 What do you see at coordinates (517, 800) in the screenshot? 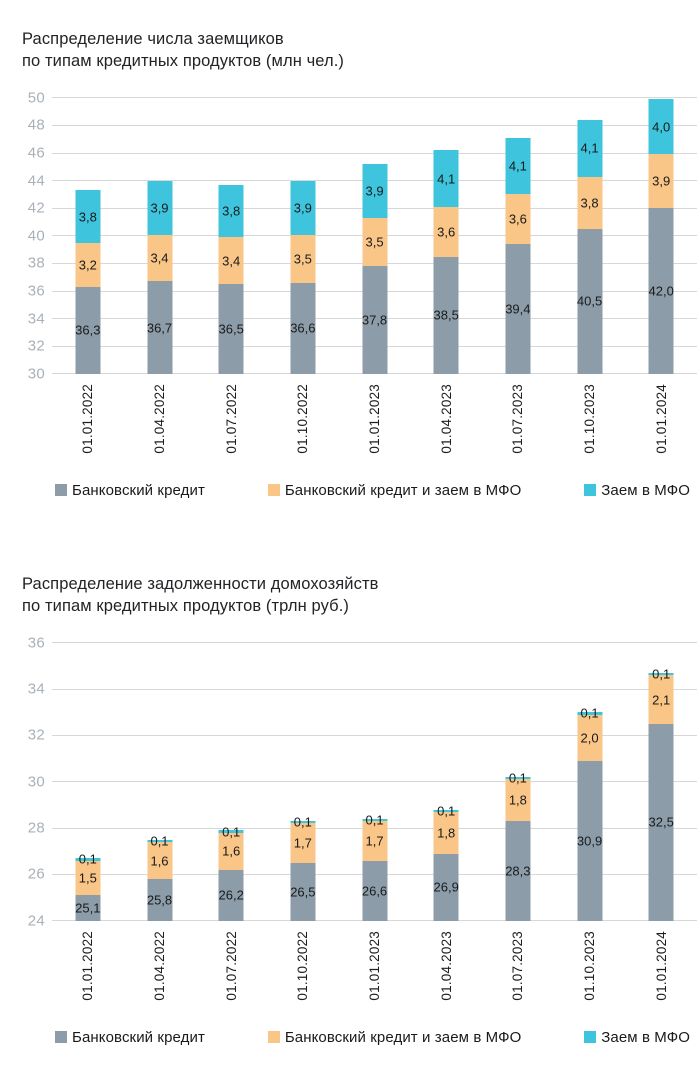
I see `value-label: 1,8` at bounding box center [517, 800].